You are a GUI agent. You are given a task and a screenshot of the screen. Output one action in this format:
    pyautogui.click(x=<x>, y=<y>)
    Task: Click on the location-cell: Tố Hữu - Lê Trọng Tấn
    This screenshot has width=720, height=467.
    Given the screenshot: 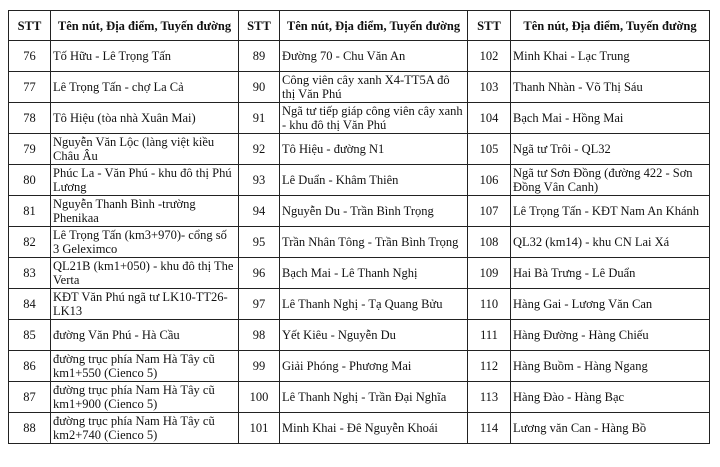 What is the action you would take?
    pyautogui.click(x=144, y=56)
    